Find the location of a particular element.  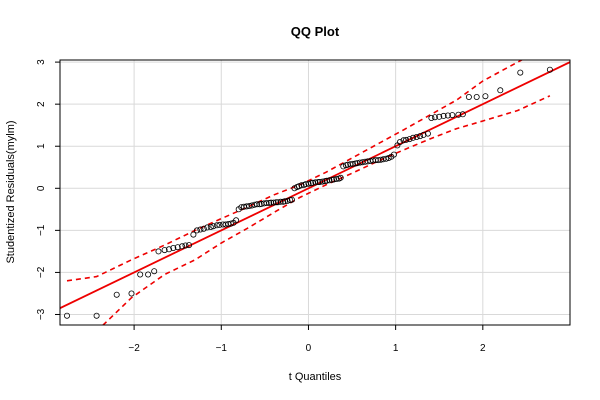

y-tick-label: −1 is located at coordinates (41, 230).